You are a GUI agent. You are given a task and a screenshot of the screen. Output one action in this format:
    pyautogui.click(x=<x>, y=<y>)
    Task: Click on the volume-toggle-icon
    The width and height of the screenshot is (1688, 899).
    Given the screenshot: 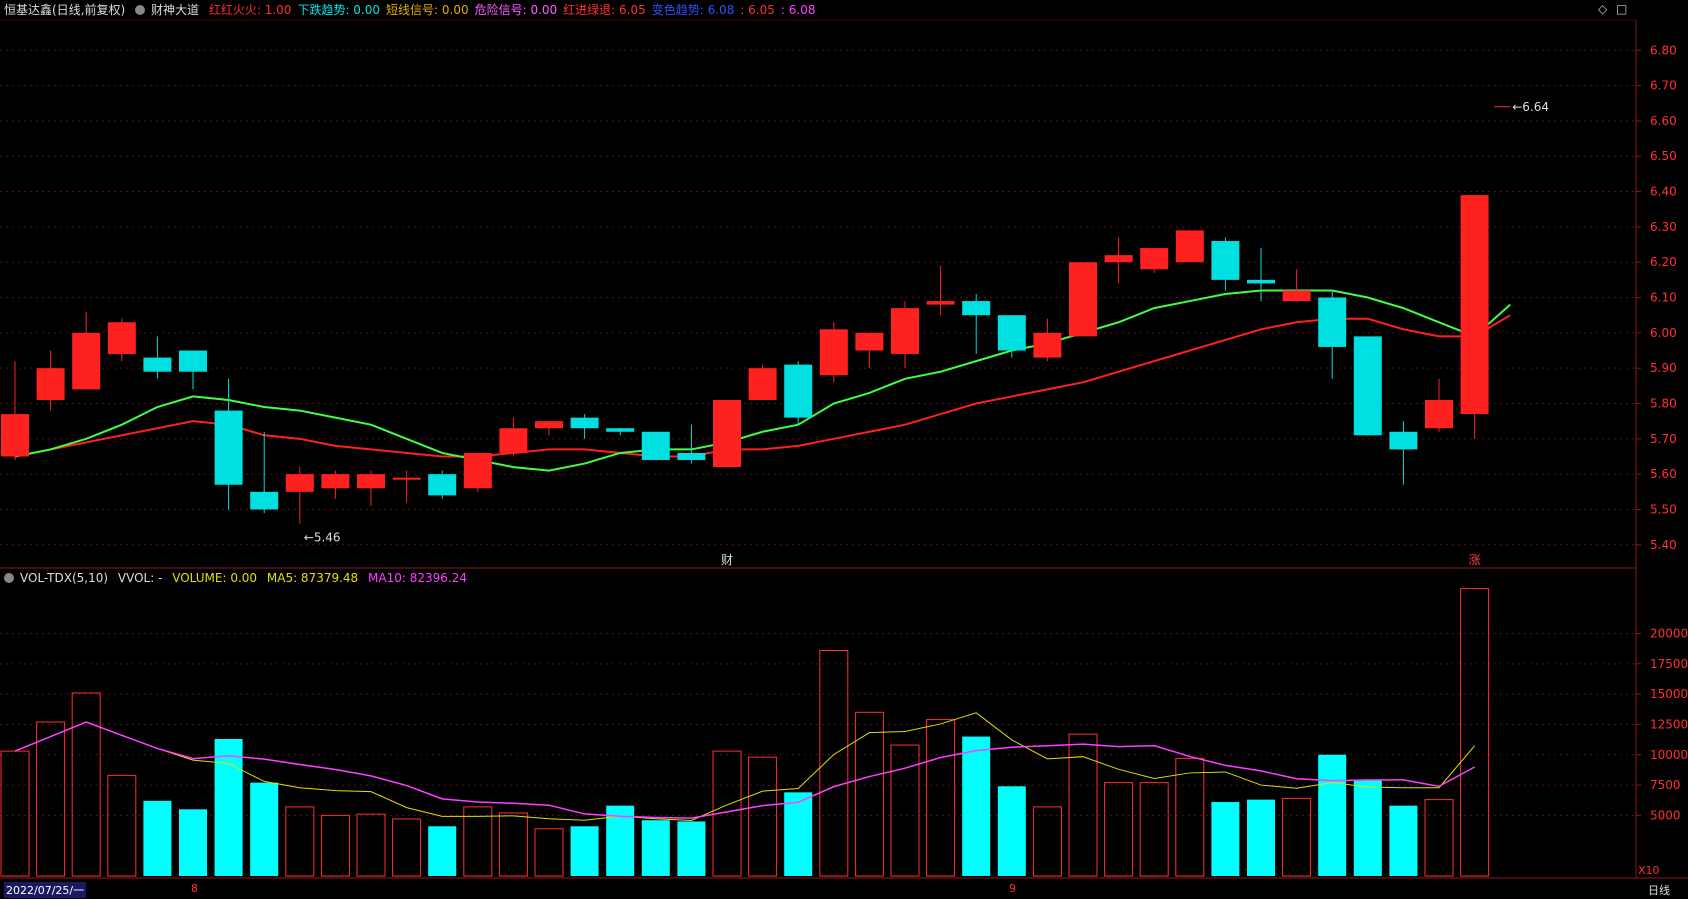 What is the action you would take?
    pyautogui.click(x=9, y=578)
    